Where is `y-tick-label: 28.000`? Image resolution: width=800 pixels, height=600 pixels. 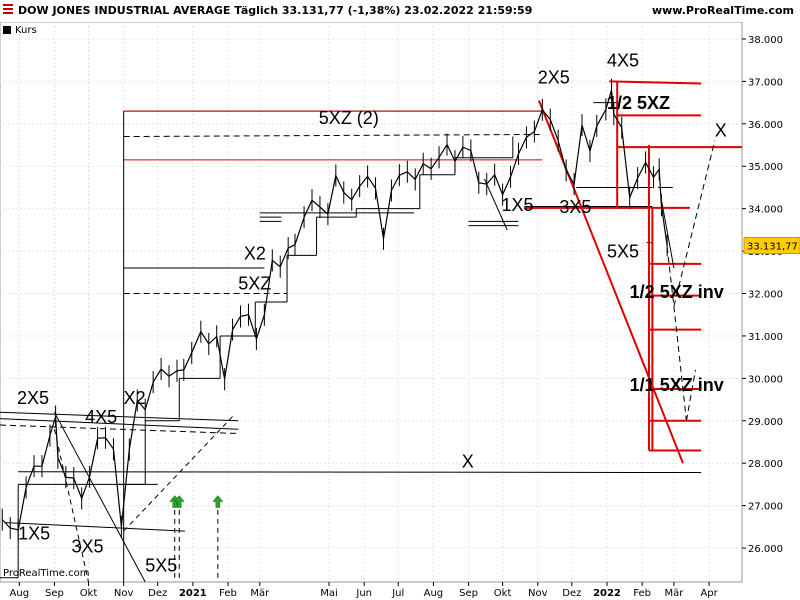 y-tick-label: 28.000 is located at coordinates (765, 464).